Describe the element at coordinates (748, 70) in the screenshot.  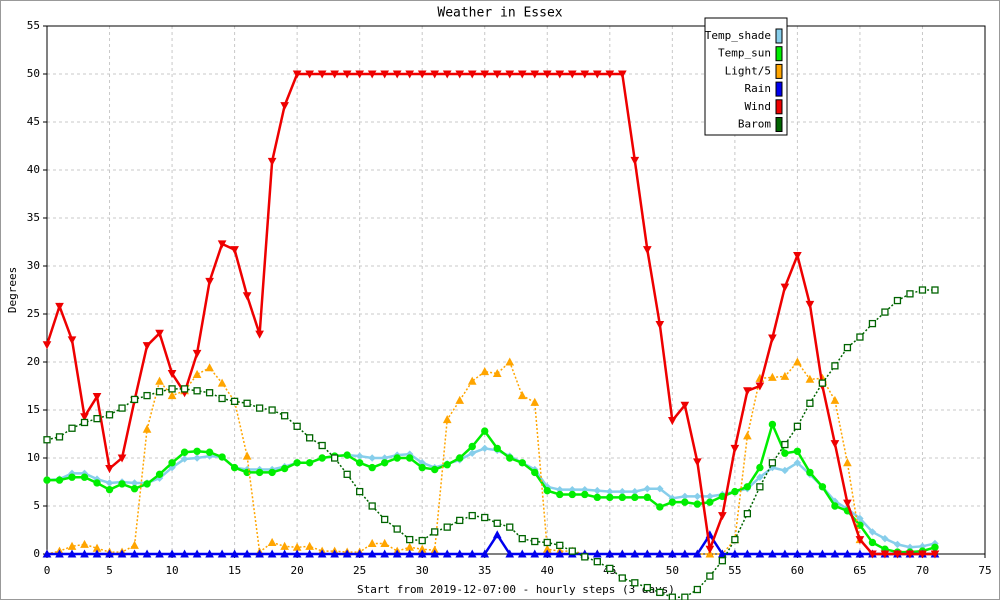
I see `legend-label: Light/5` at that location.